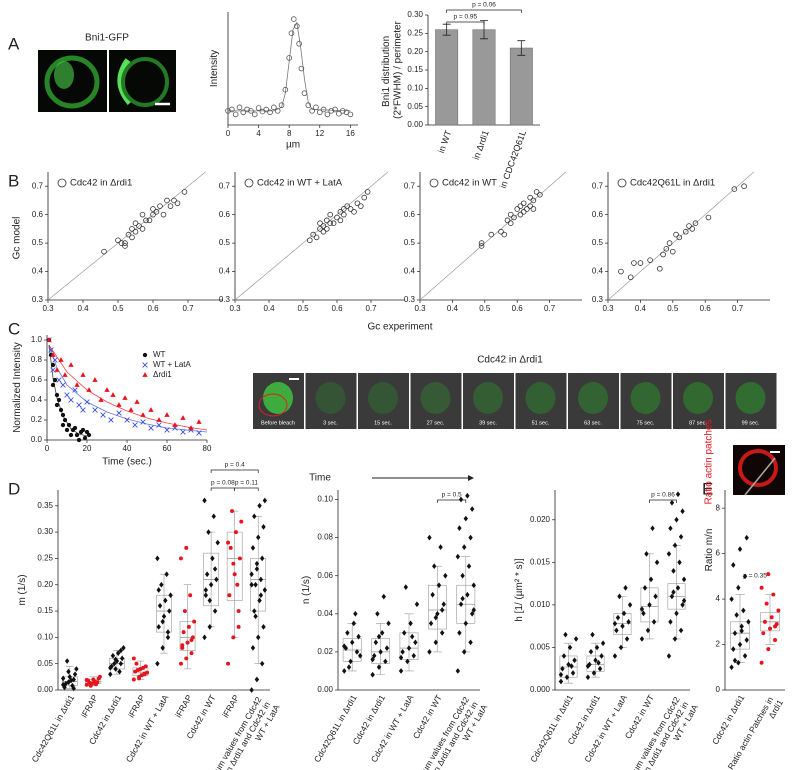 This screenshot has width=800, height=770. Describe the element at coordinates (371, 308) in the screenshot. I see `x-tick-label: 0.7` at that location.